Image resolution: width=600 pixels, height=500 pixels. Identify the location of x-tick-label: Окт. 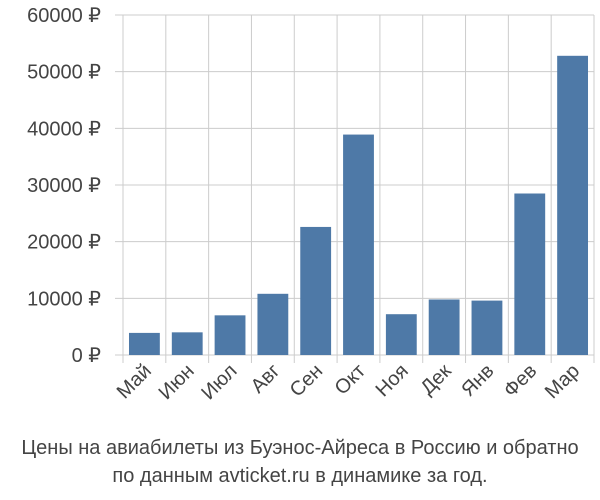
(350, 379).